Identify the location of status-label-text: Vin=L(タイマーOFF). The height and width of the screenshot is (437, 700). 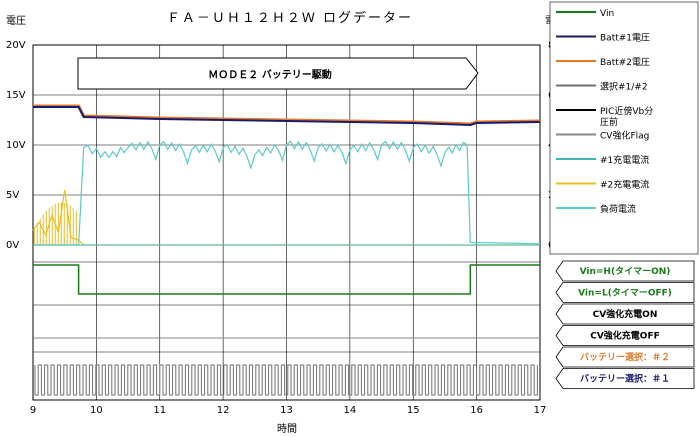
(625, 293).